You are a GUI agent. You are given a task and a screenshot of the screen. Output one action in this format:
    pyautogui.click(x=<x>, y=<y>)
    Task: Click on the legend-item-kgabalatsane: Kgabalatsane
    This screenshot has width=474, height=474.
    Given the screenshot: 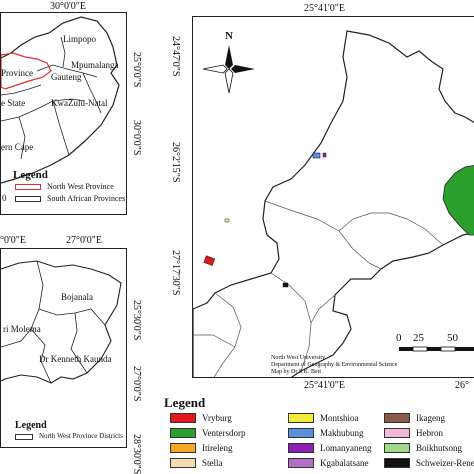 What is the action you would take?
    pyautogui.click(x=328, y=463)
    